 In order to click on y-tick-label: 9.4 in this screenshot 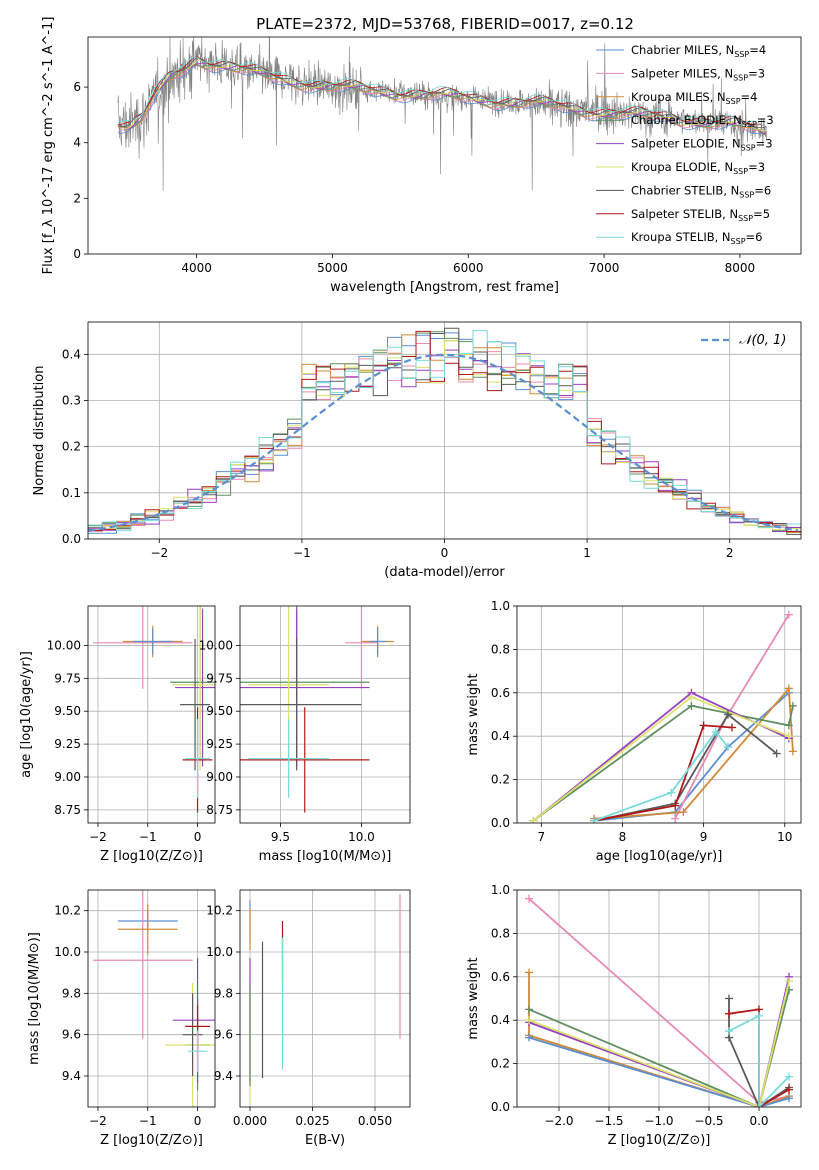, I will do `click(71, 1076)`.